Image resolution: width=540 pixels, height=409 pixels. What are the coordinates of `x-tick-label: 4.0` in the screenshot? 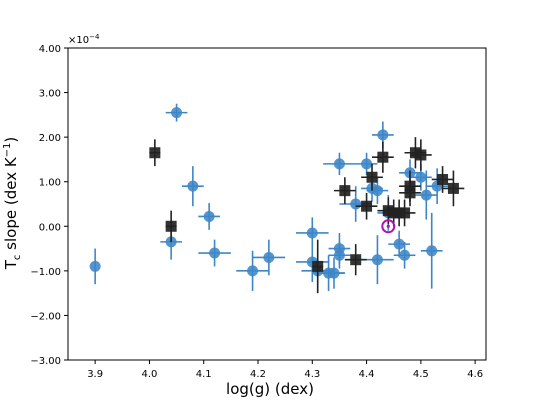 It's located at (149, 374).